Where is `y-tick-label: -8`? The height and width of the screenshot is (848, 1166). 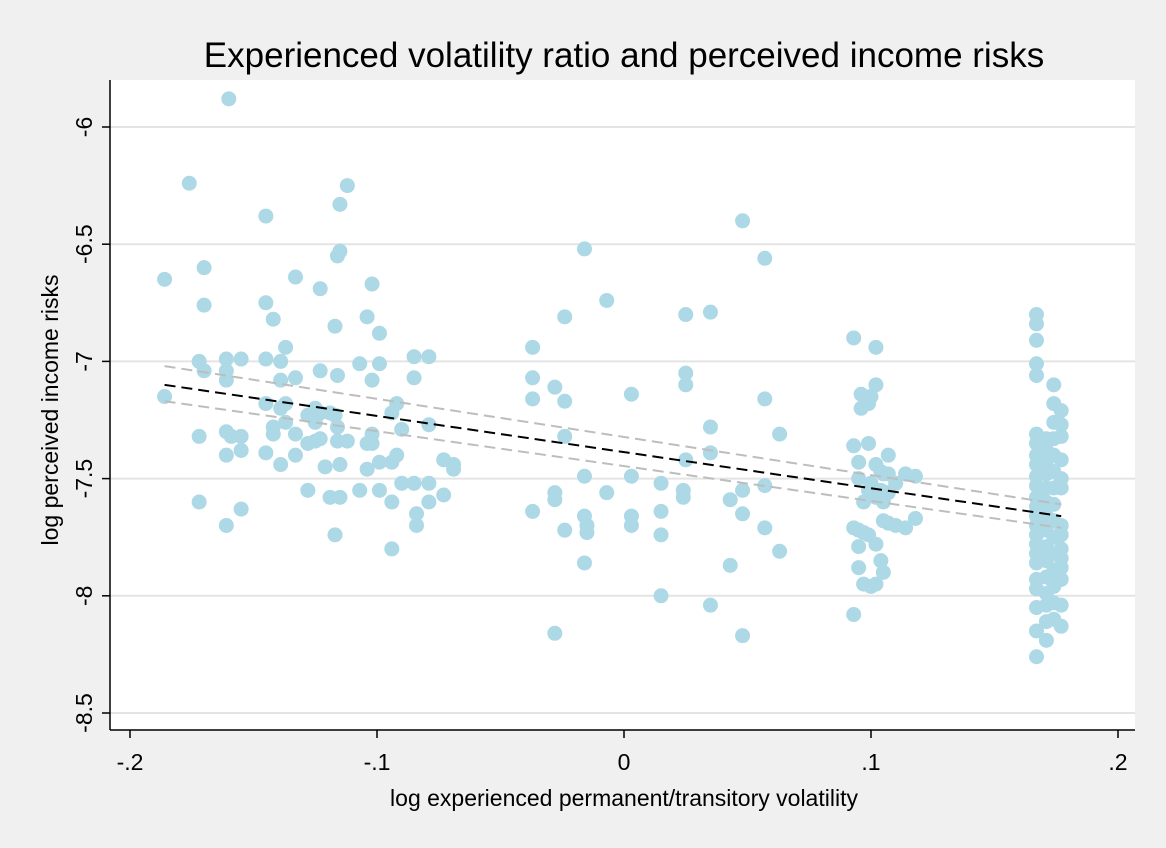 y-tick-label: -8 is located at coordinates (84, 596).